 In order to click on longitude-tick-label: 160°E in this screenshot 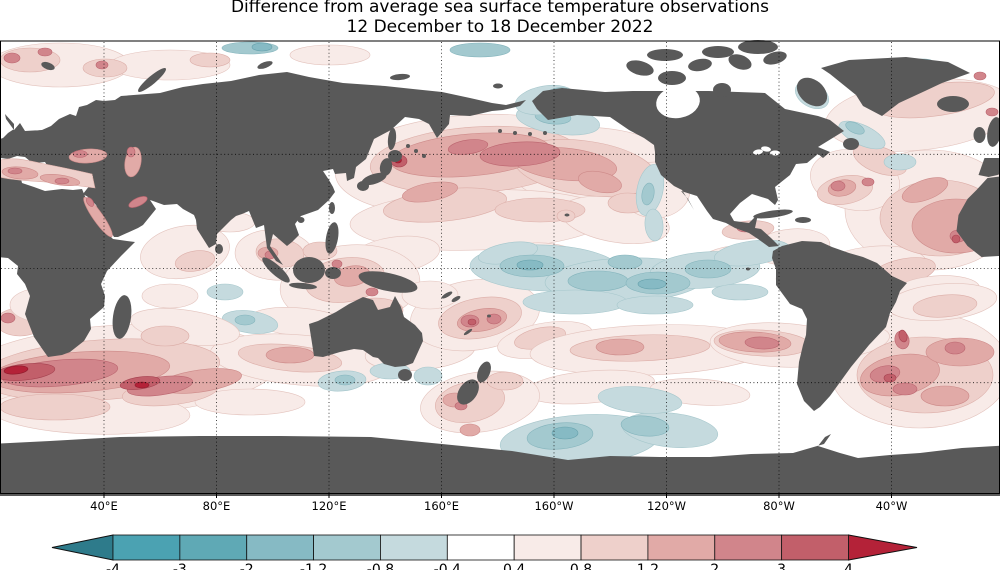, I will do `click(441, 506)`.